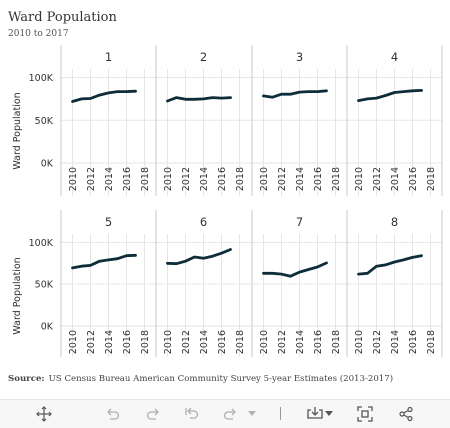 Image resolution: width=450 pixels, height=428 pixels. What do you see at coordinates (394, 57) in the screenshot?
I see `facet-title: 4` at bounding box center [394, 57].